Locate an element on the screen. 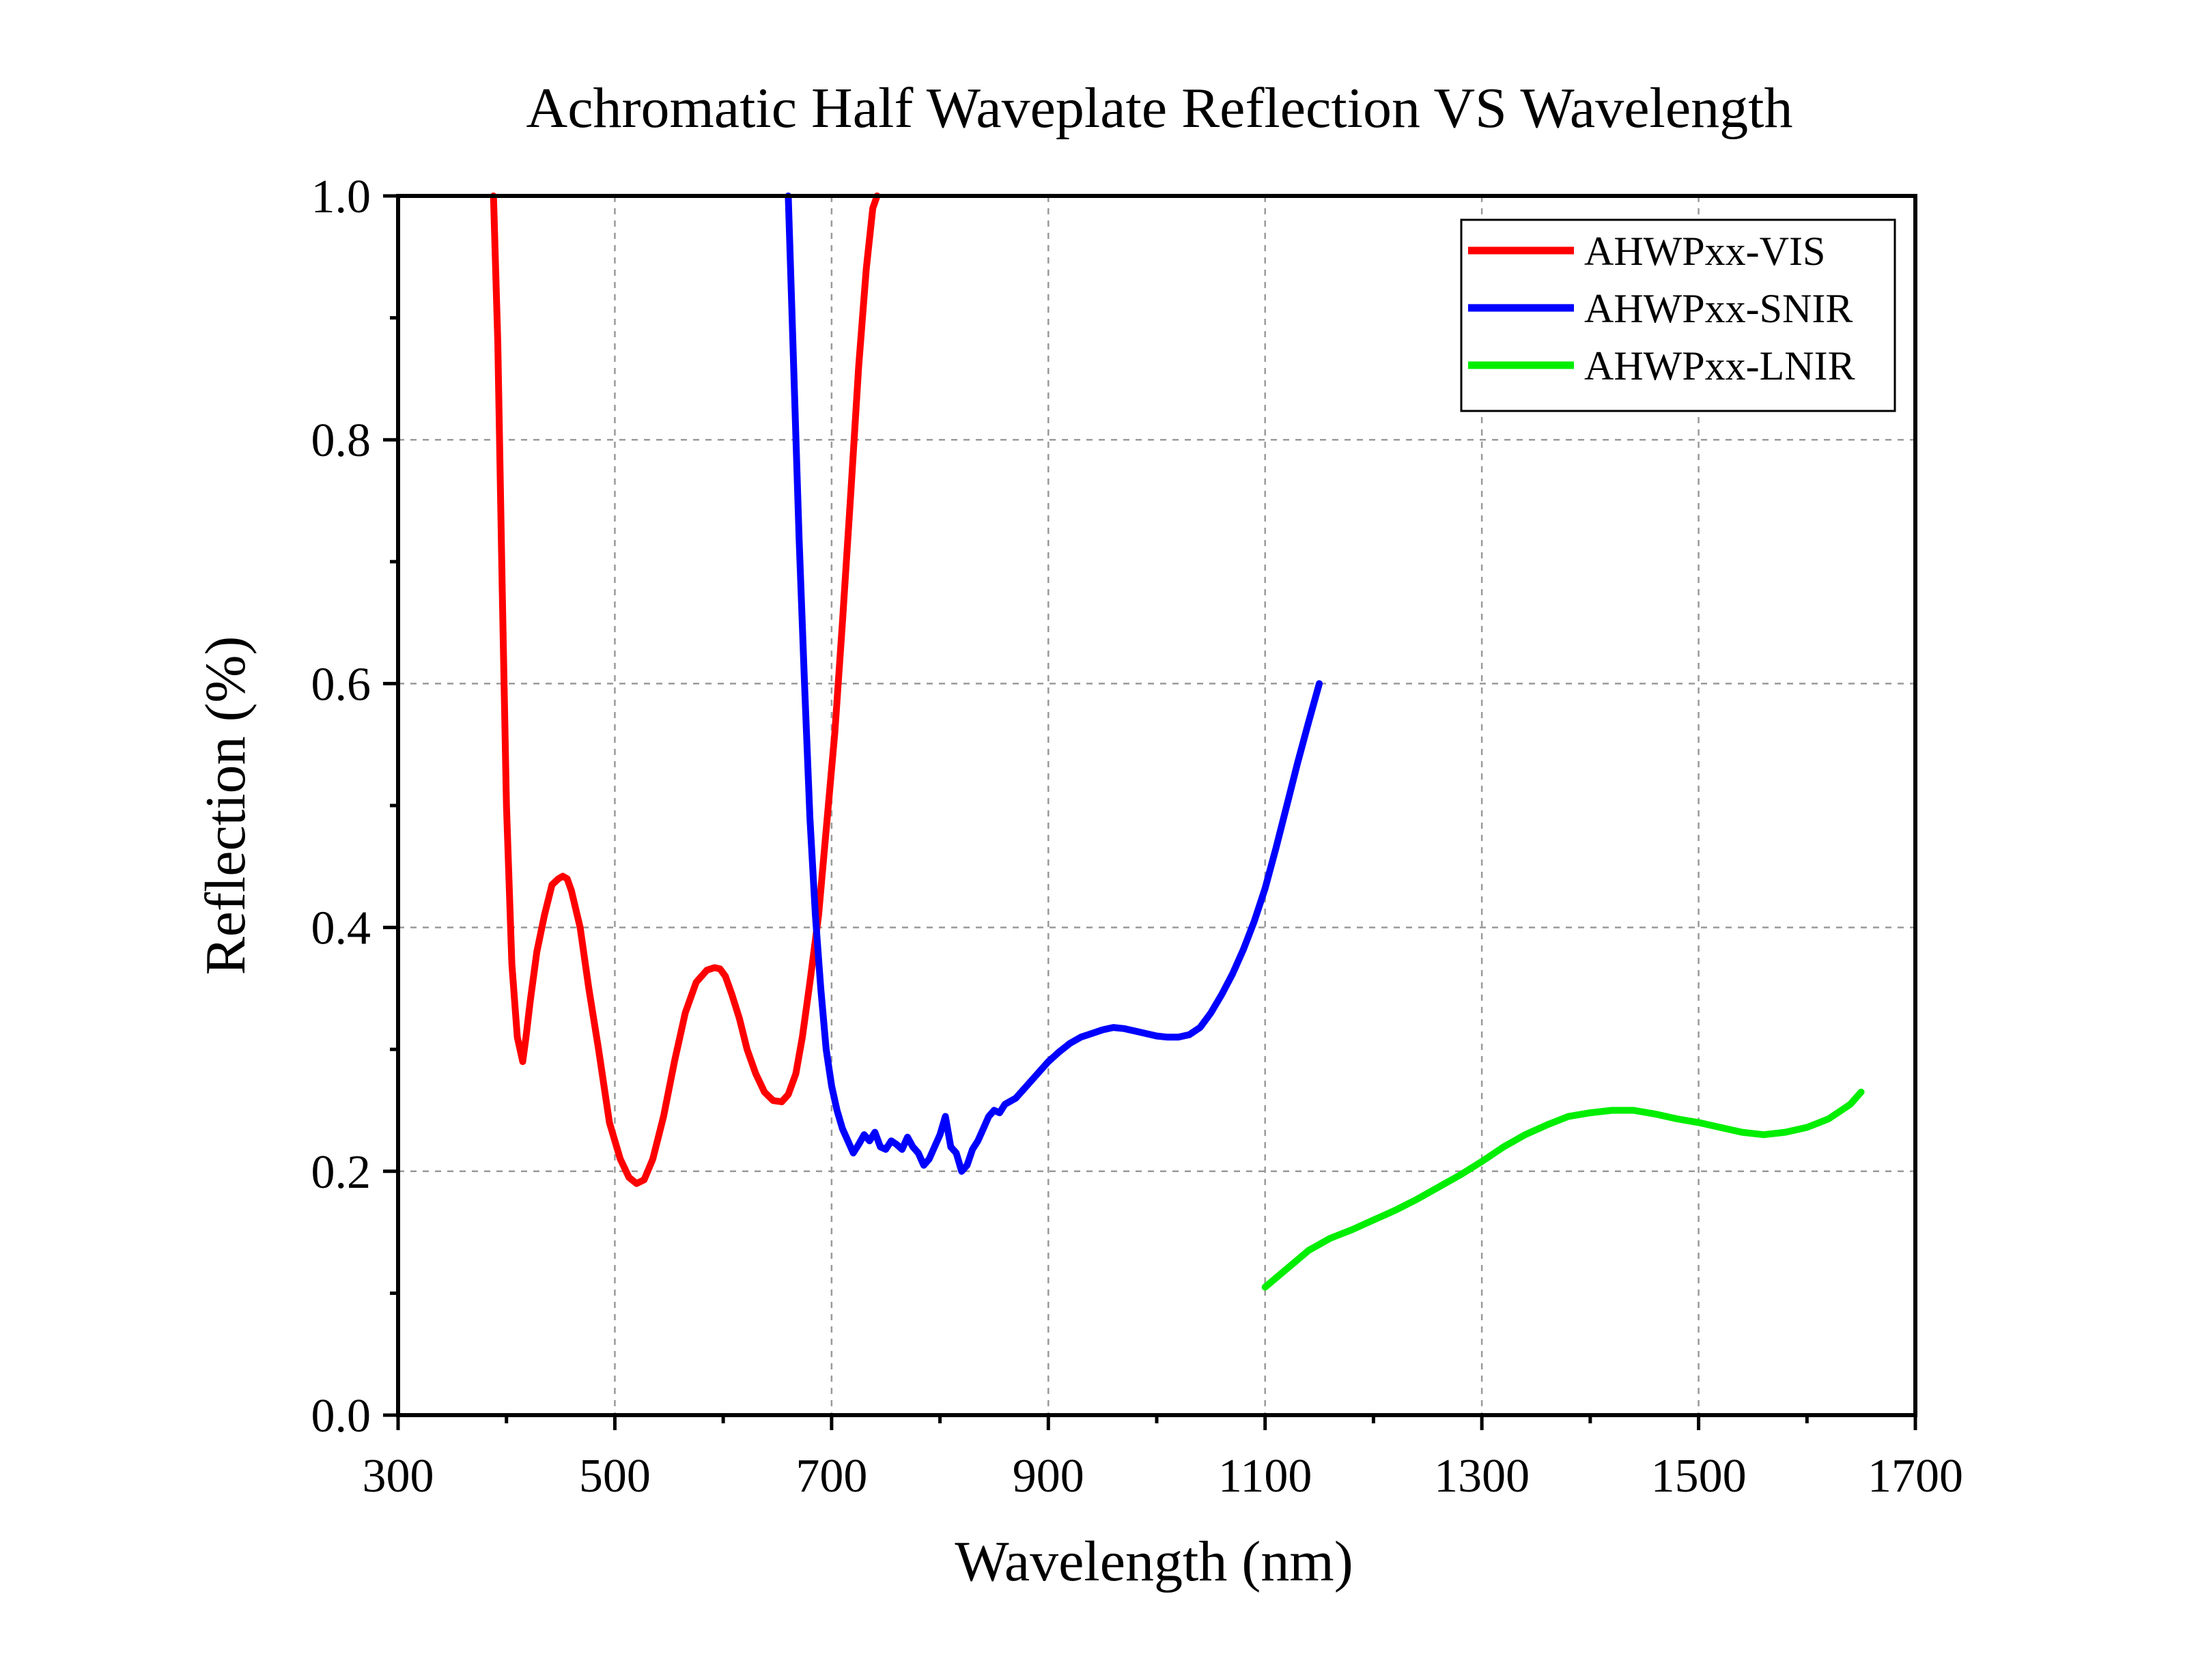  series-line-ahwpxx-snir is located at coordinates (1054, 684).